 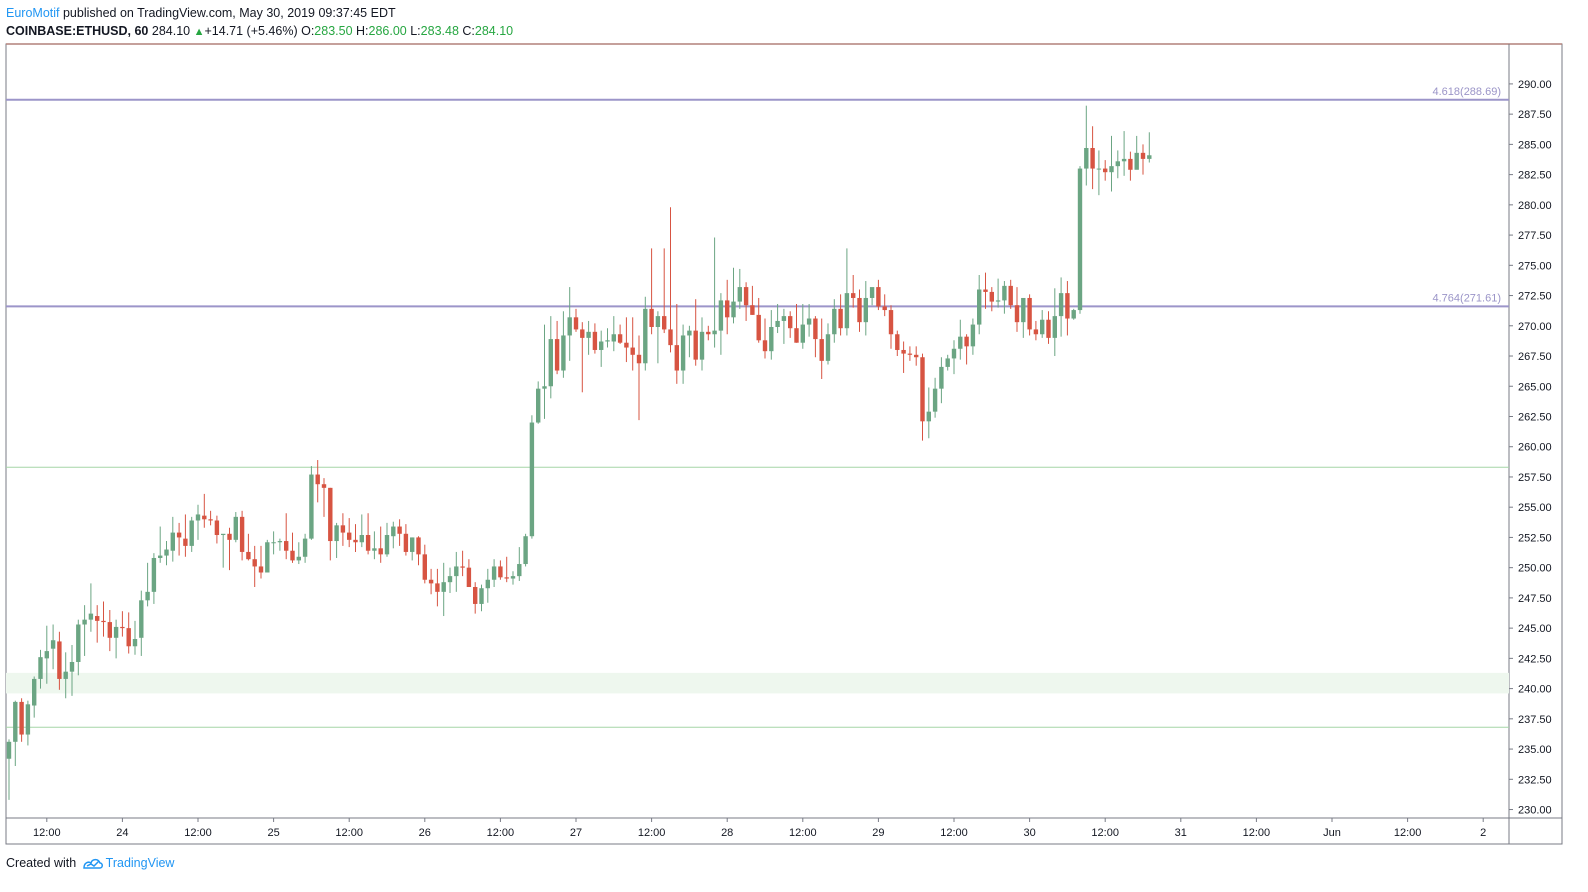 I want to click on price-change: +14.71 (+5.46%), so click(x=251, y=31).